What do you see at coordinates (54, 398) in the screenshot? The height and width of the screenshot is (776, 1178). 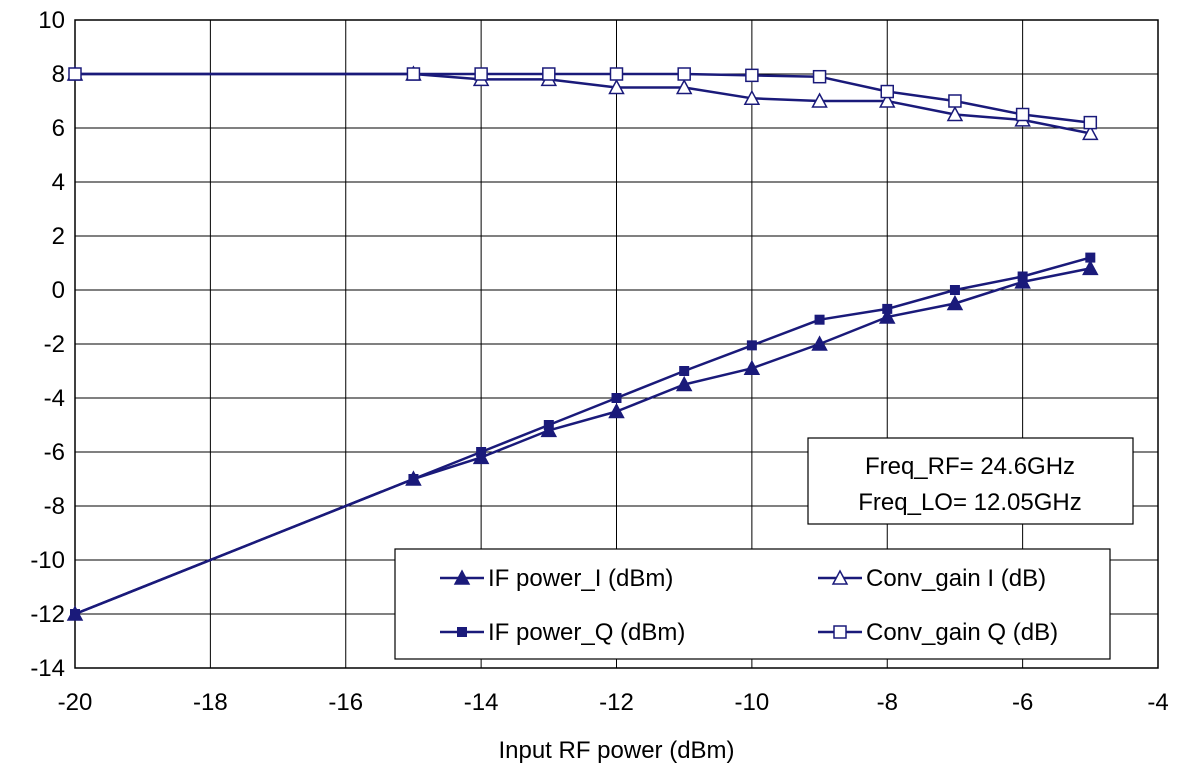 I see `y-tick-label: -4` at bounding box center [54, 398].